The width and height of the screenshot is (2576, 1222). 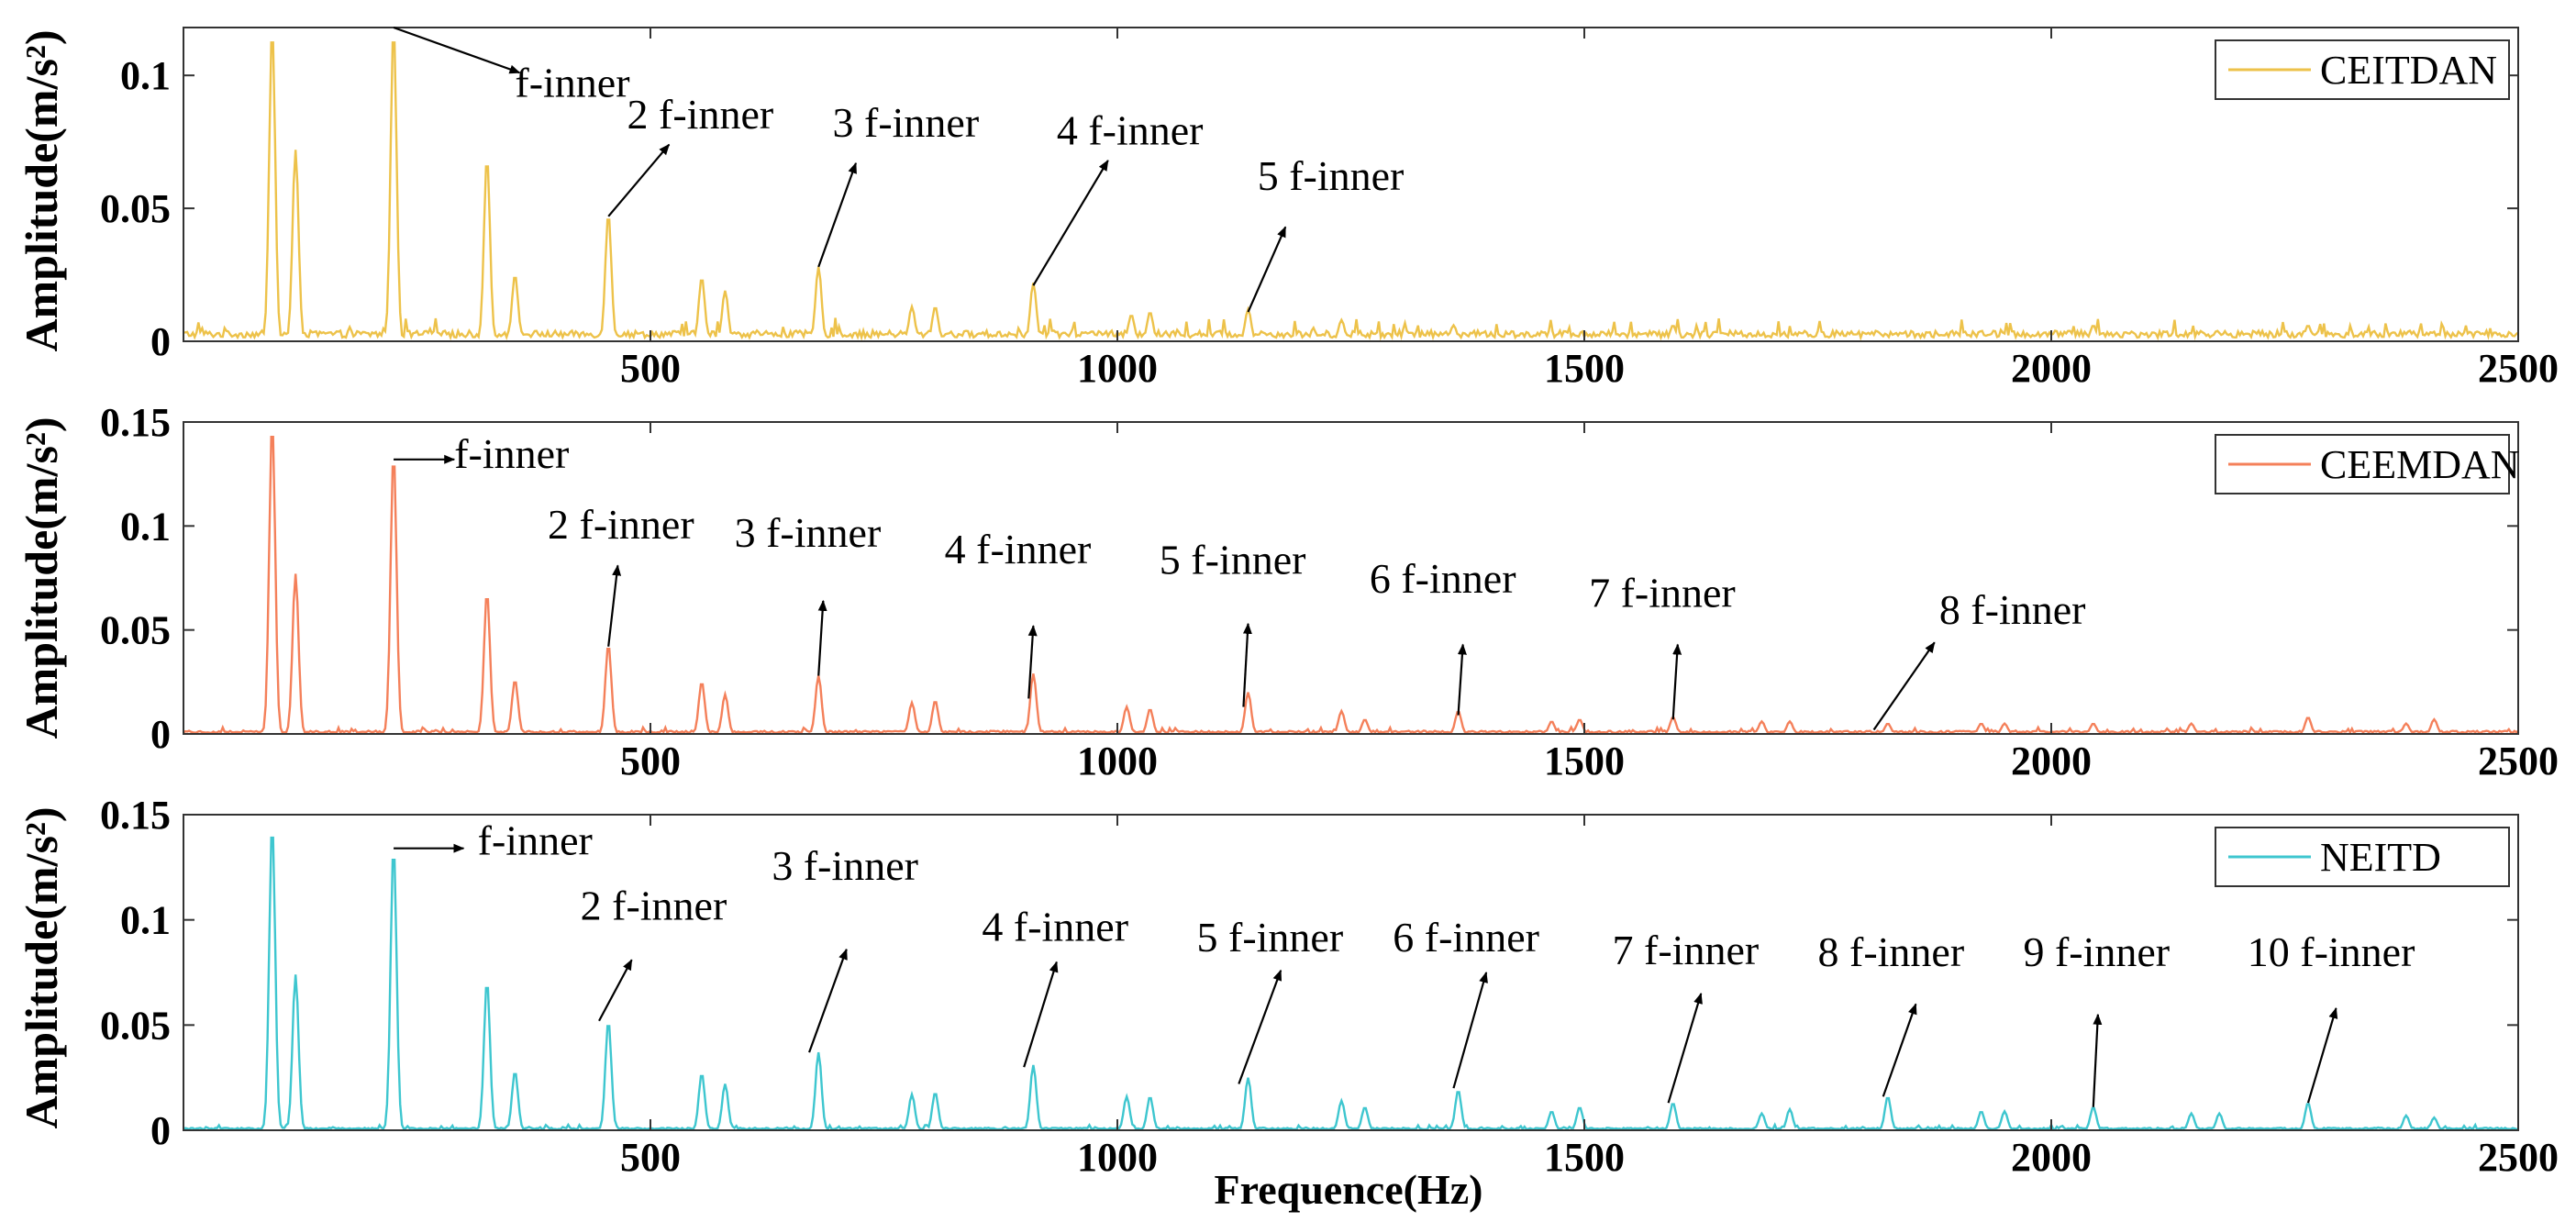 I want to click on ceitdan-legend: CEITDAN, so click(x=2362, y=69).